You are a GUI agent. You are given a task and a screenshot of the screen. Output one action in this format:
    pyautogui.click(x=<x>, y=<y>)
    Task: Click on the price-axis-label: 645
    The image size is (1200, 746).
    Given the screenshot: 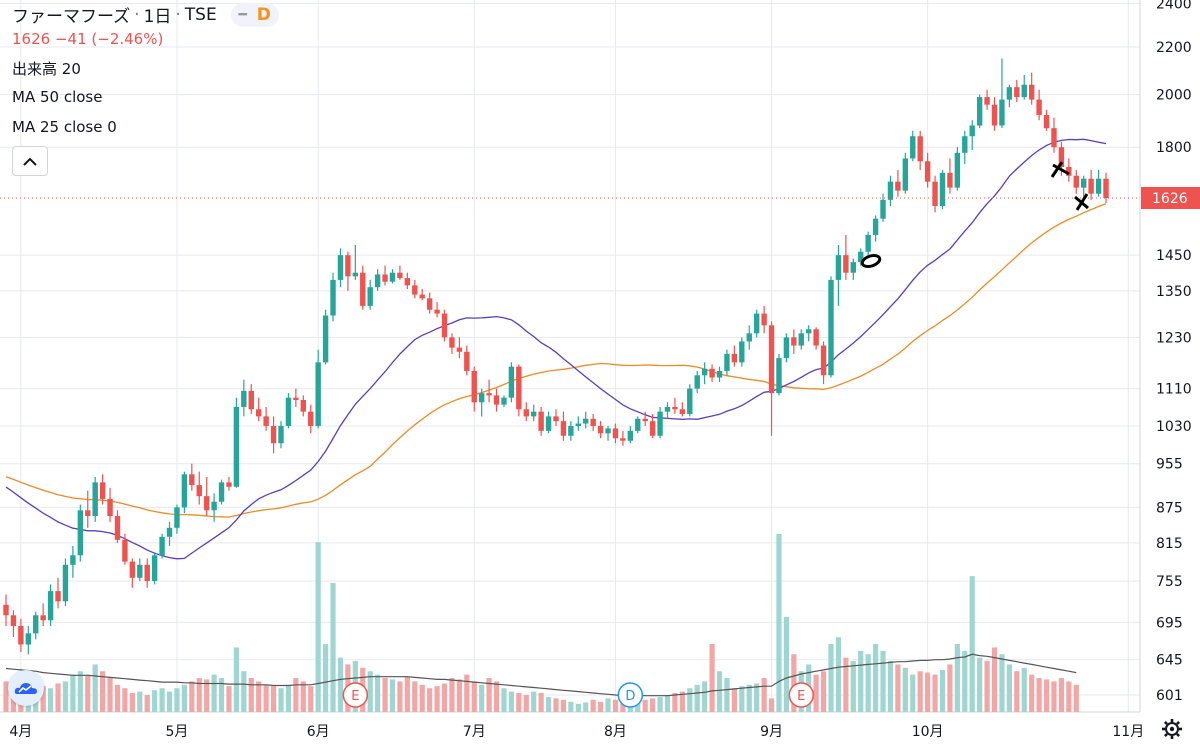 What is the action you would take?
    pyautogui.click(x=1169, y=661)
    